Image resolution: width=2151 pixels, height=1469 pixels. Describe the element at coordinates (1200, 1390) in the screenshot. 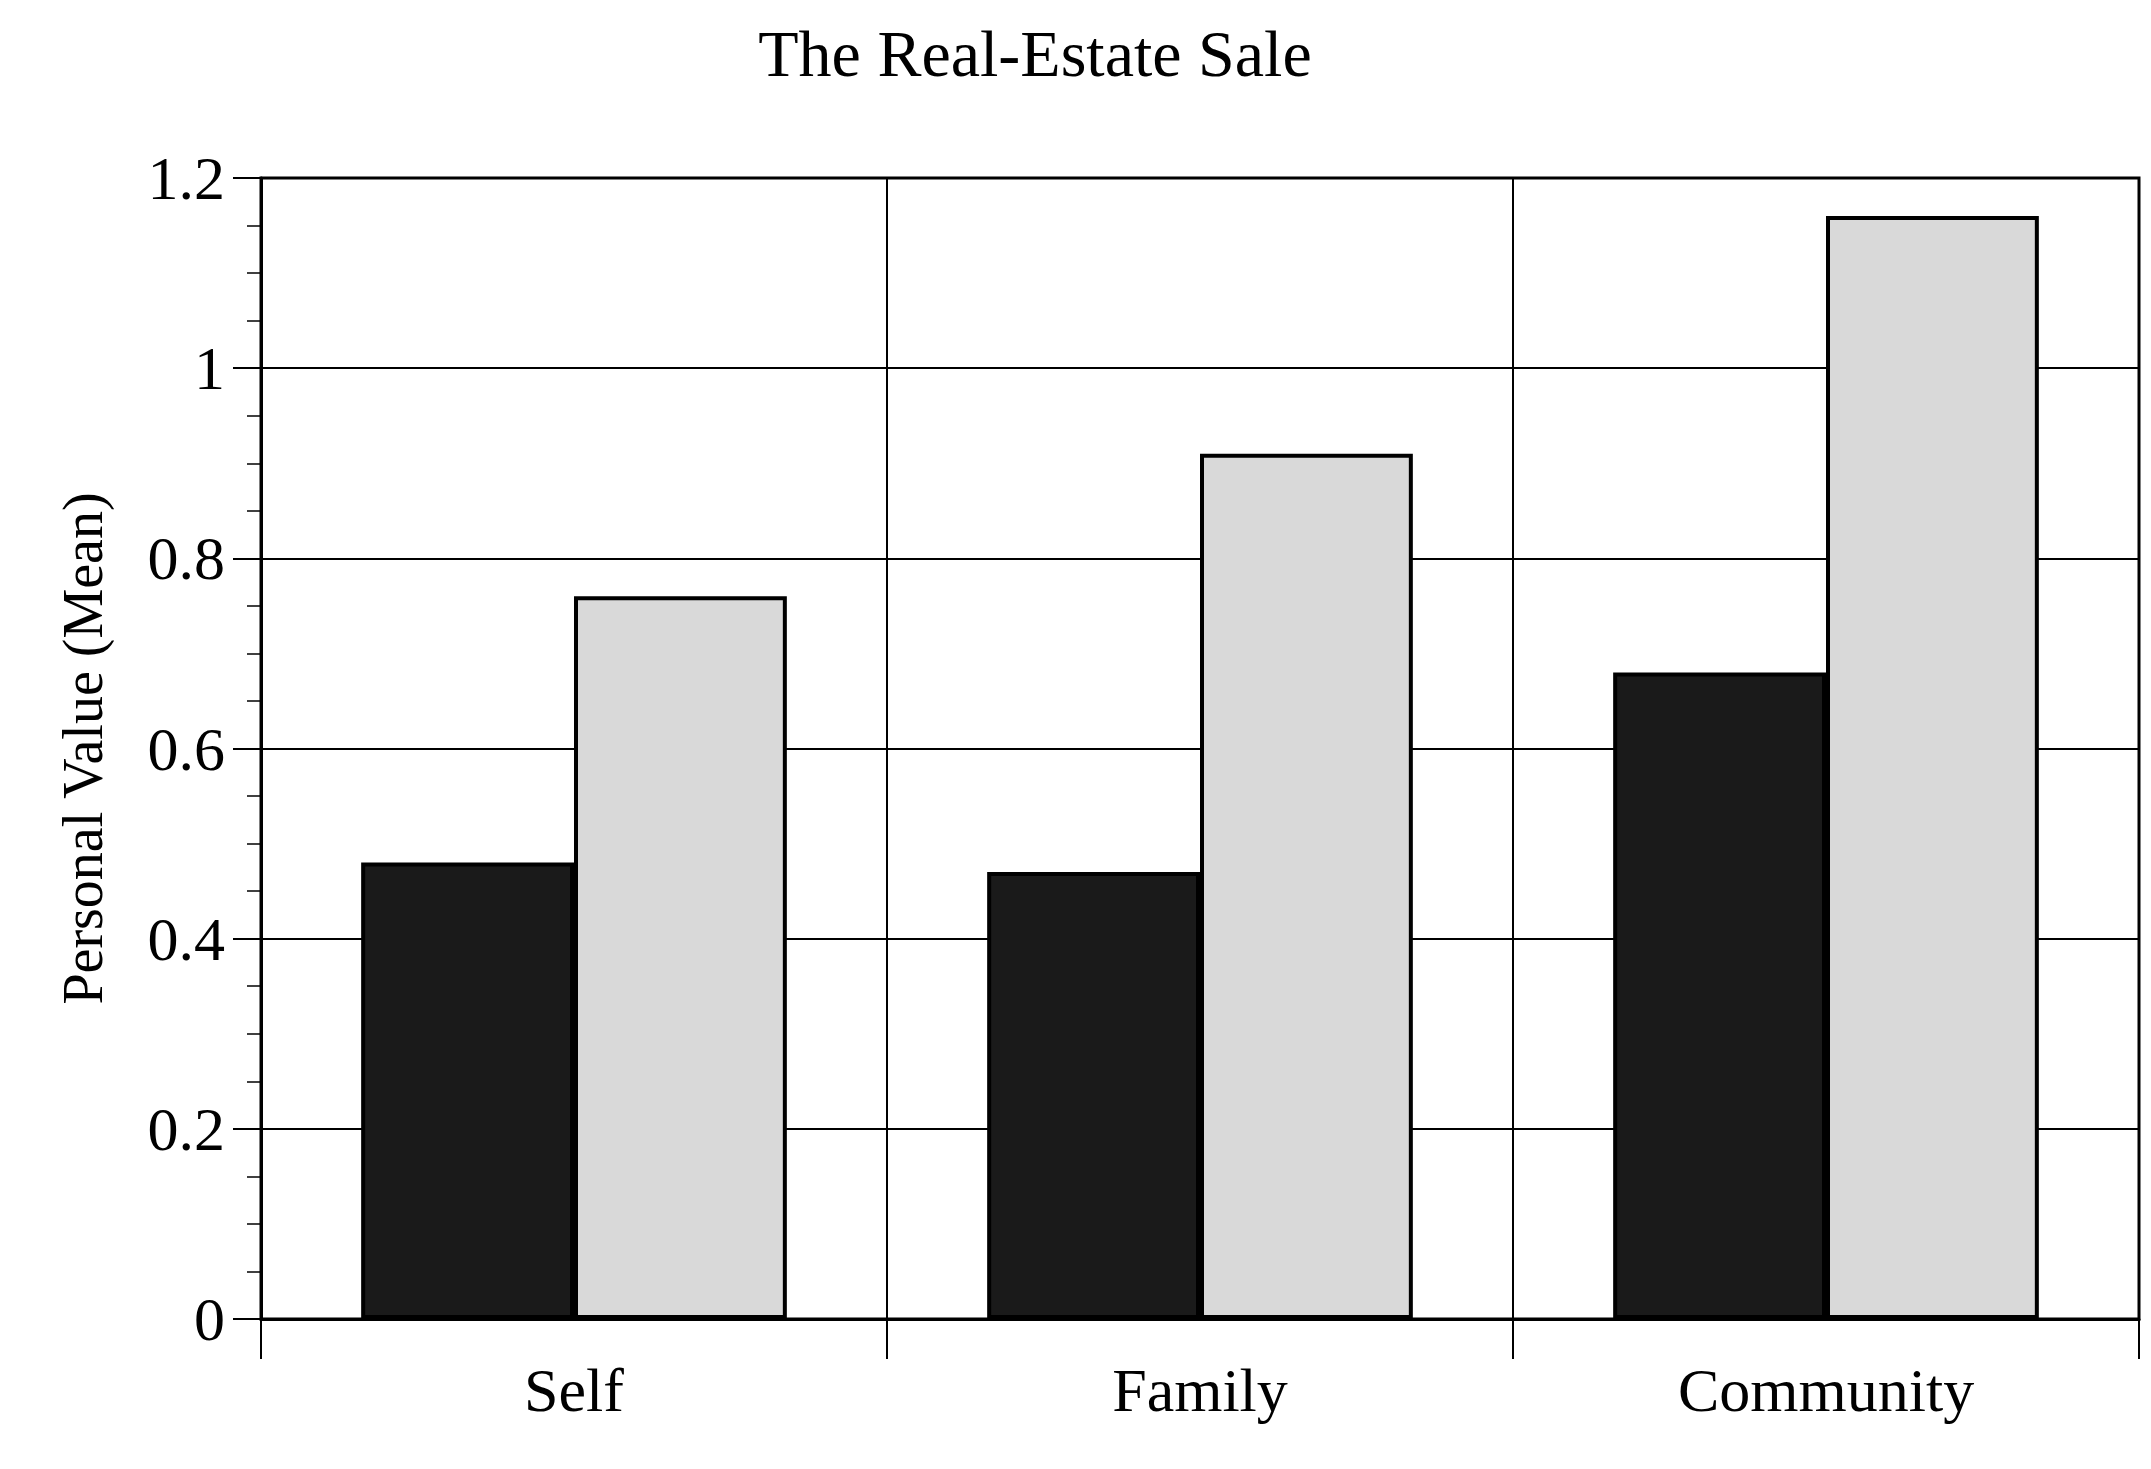

I see `x-tick-label: Family` at that location.